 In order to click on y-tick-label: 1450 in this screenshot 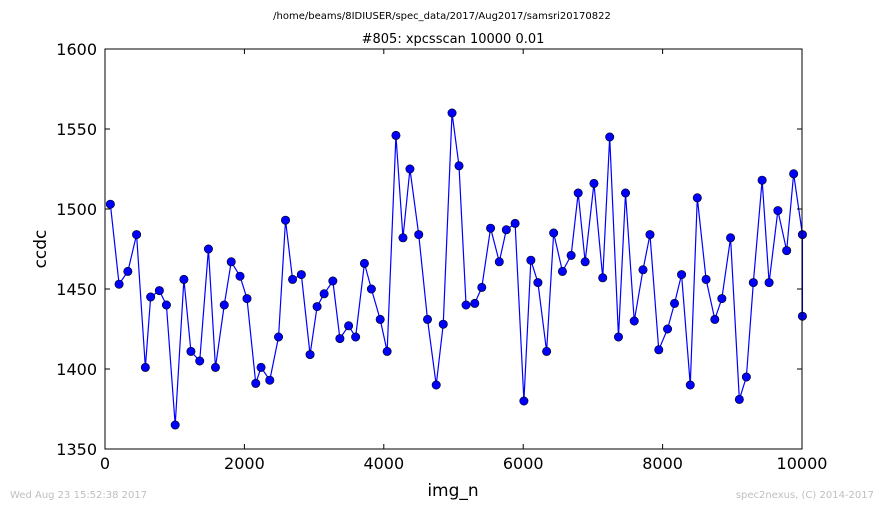, I will do `click(76, 289)`.